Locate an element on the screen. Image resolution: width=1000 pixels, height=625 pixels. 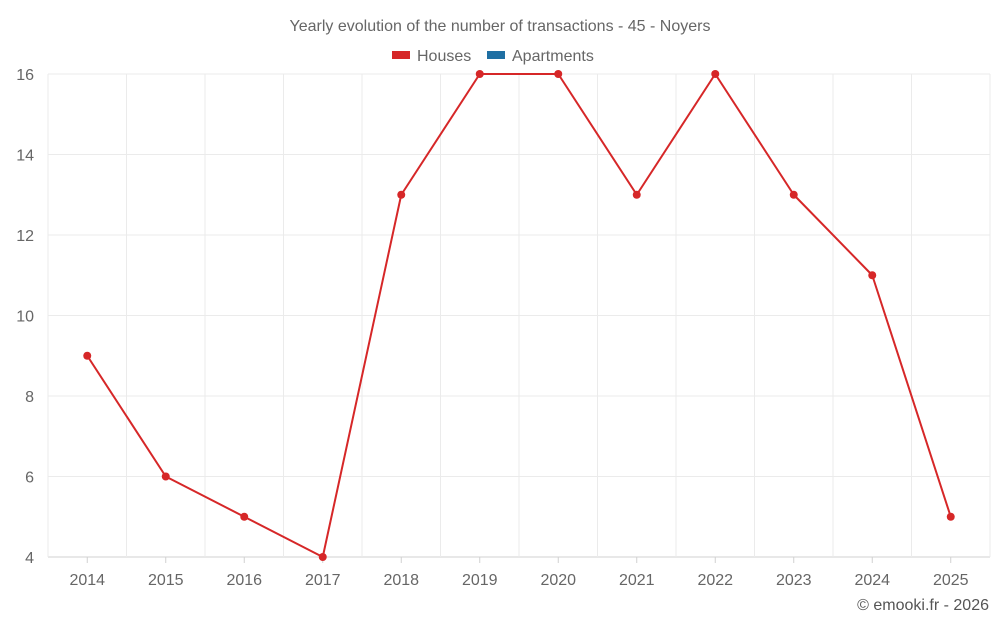
data-point-houses-2023 is located at coordinates (793, 194).